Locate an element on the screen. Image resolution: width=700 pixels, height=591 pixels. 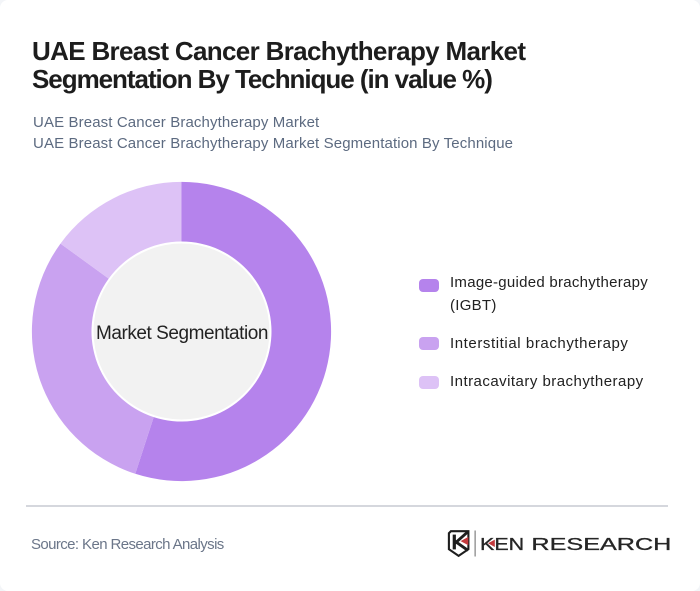
svg-text: KEN is located at coordinates (502, 544).